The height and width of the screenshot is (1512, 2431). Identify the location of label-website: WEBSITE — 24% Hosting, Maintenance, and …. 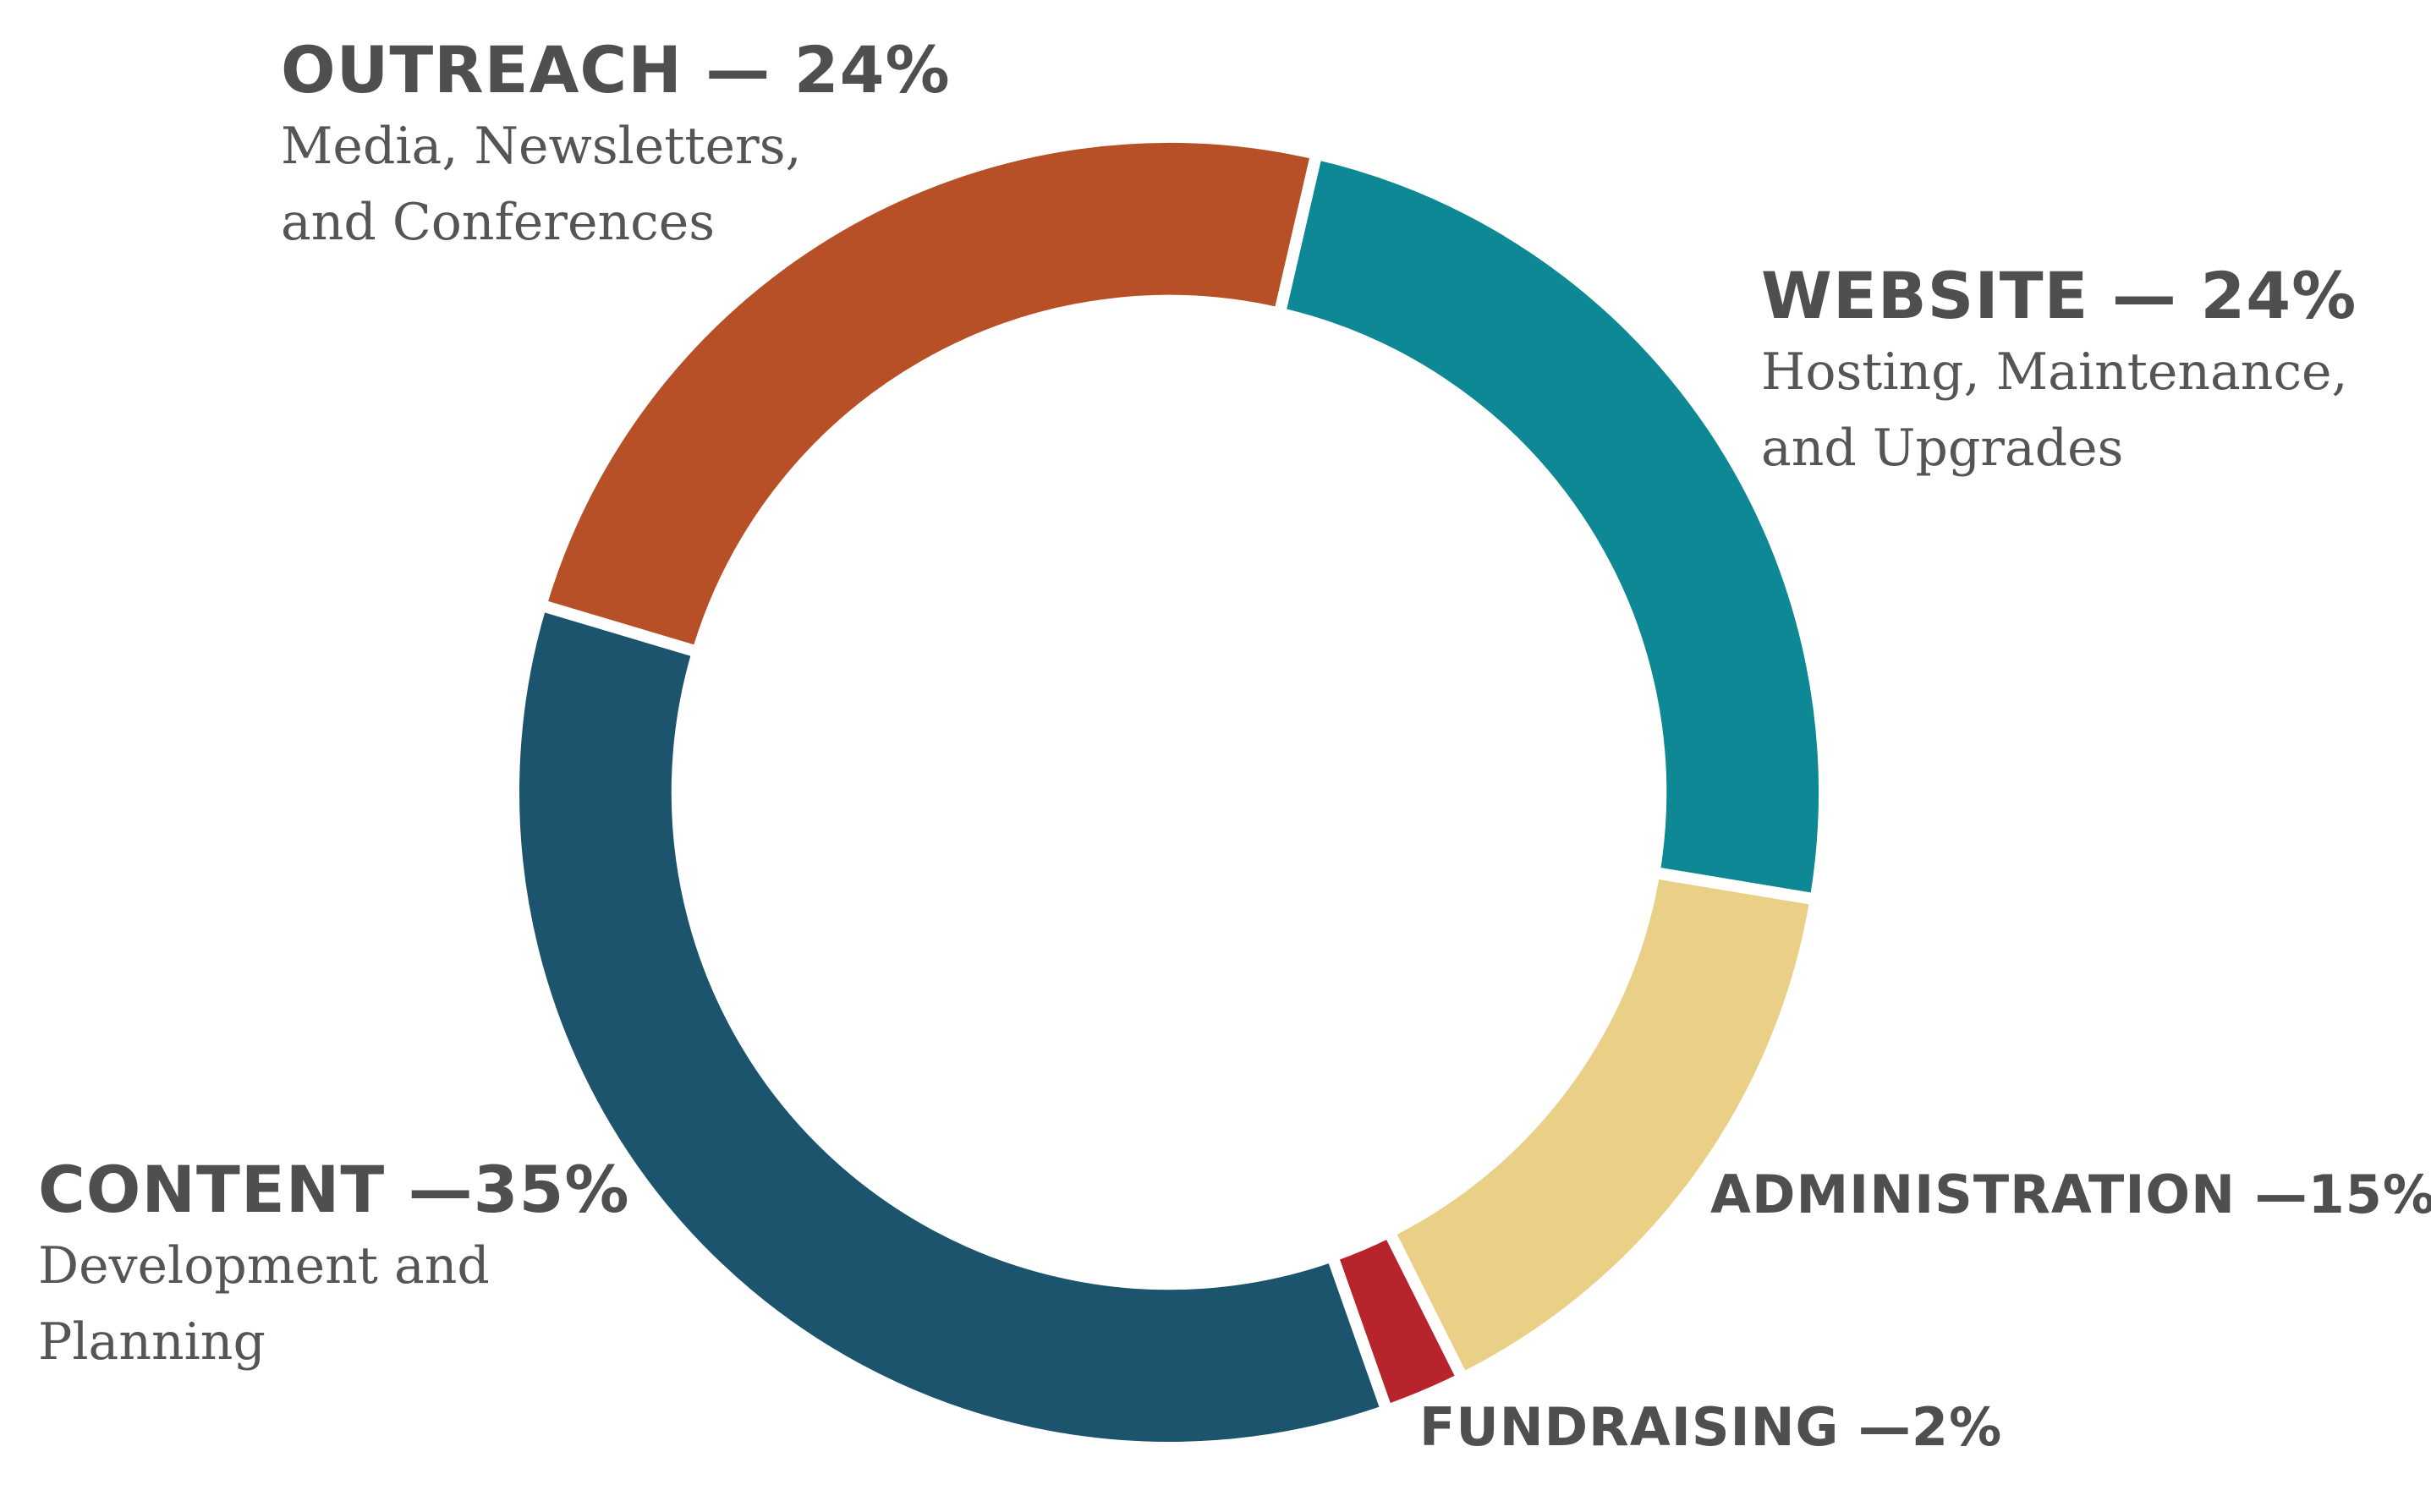
(2059, 372).